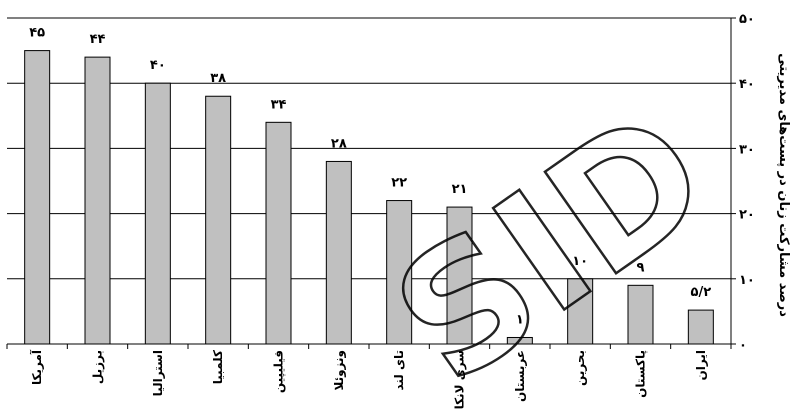  What do you see at coordinates (580, 261) in the screenshot?
I see `data-label: ۱۰` at bounding box center [580, 261].